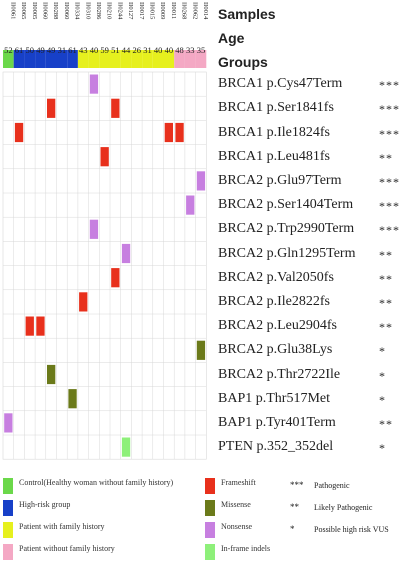 This screenshot has height=564, width=400. Describe the element at coordinates (246, 548) in the screenshot. I see `legend-text: In-frame indels` at that location.